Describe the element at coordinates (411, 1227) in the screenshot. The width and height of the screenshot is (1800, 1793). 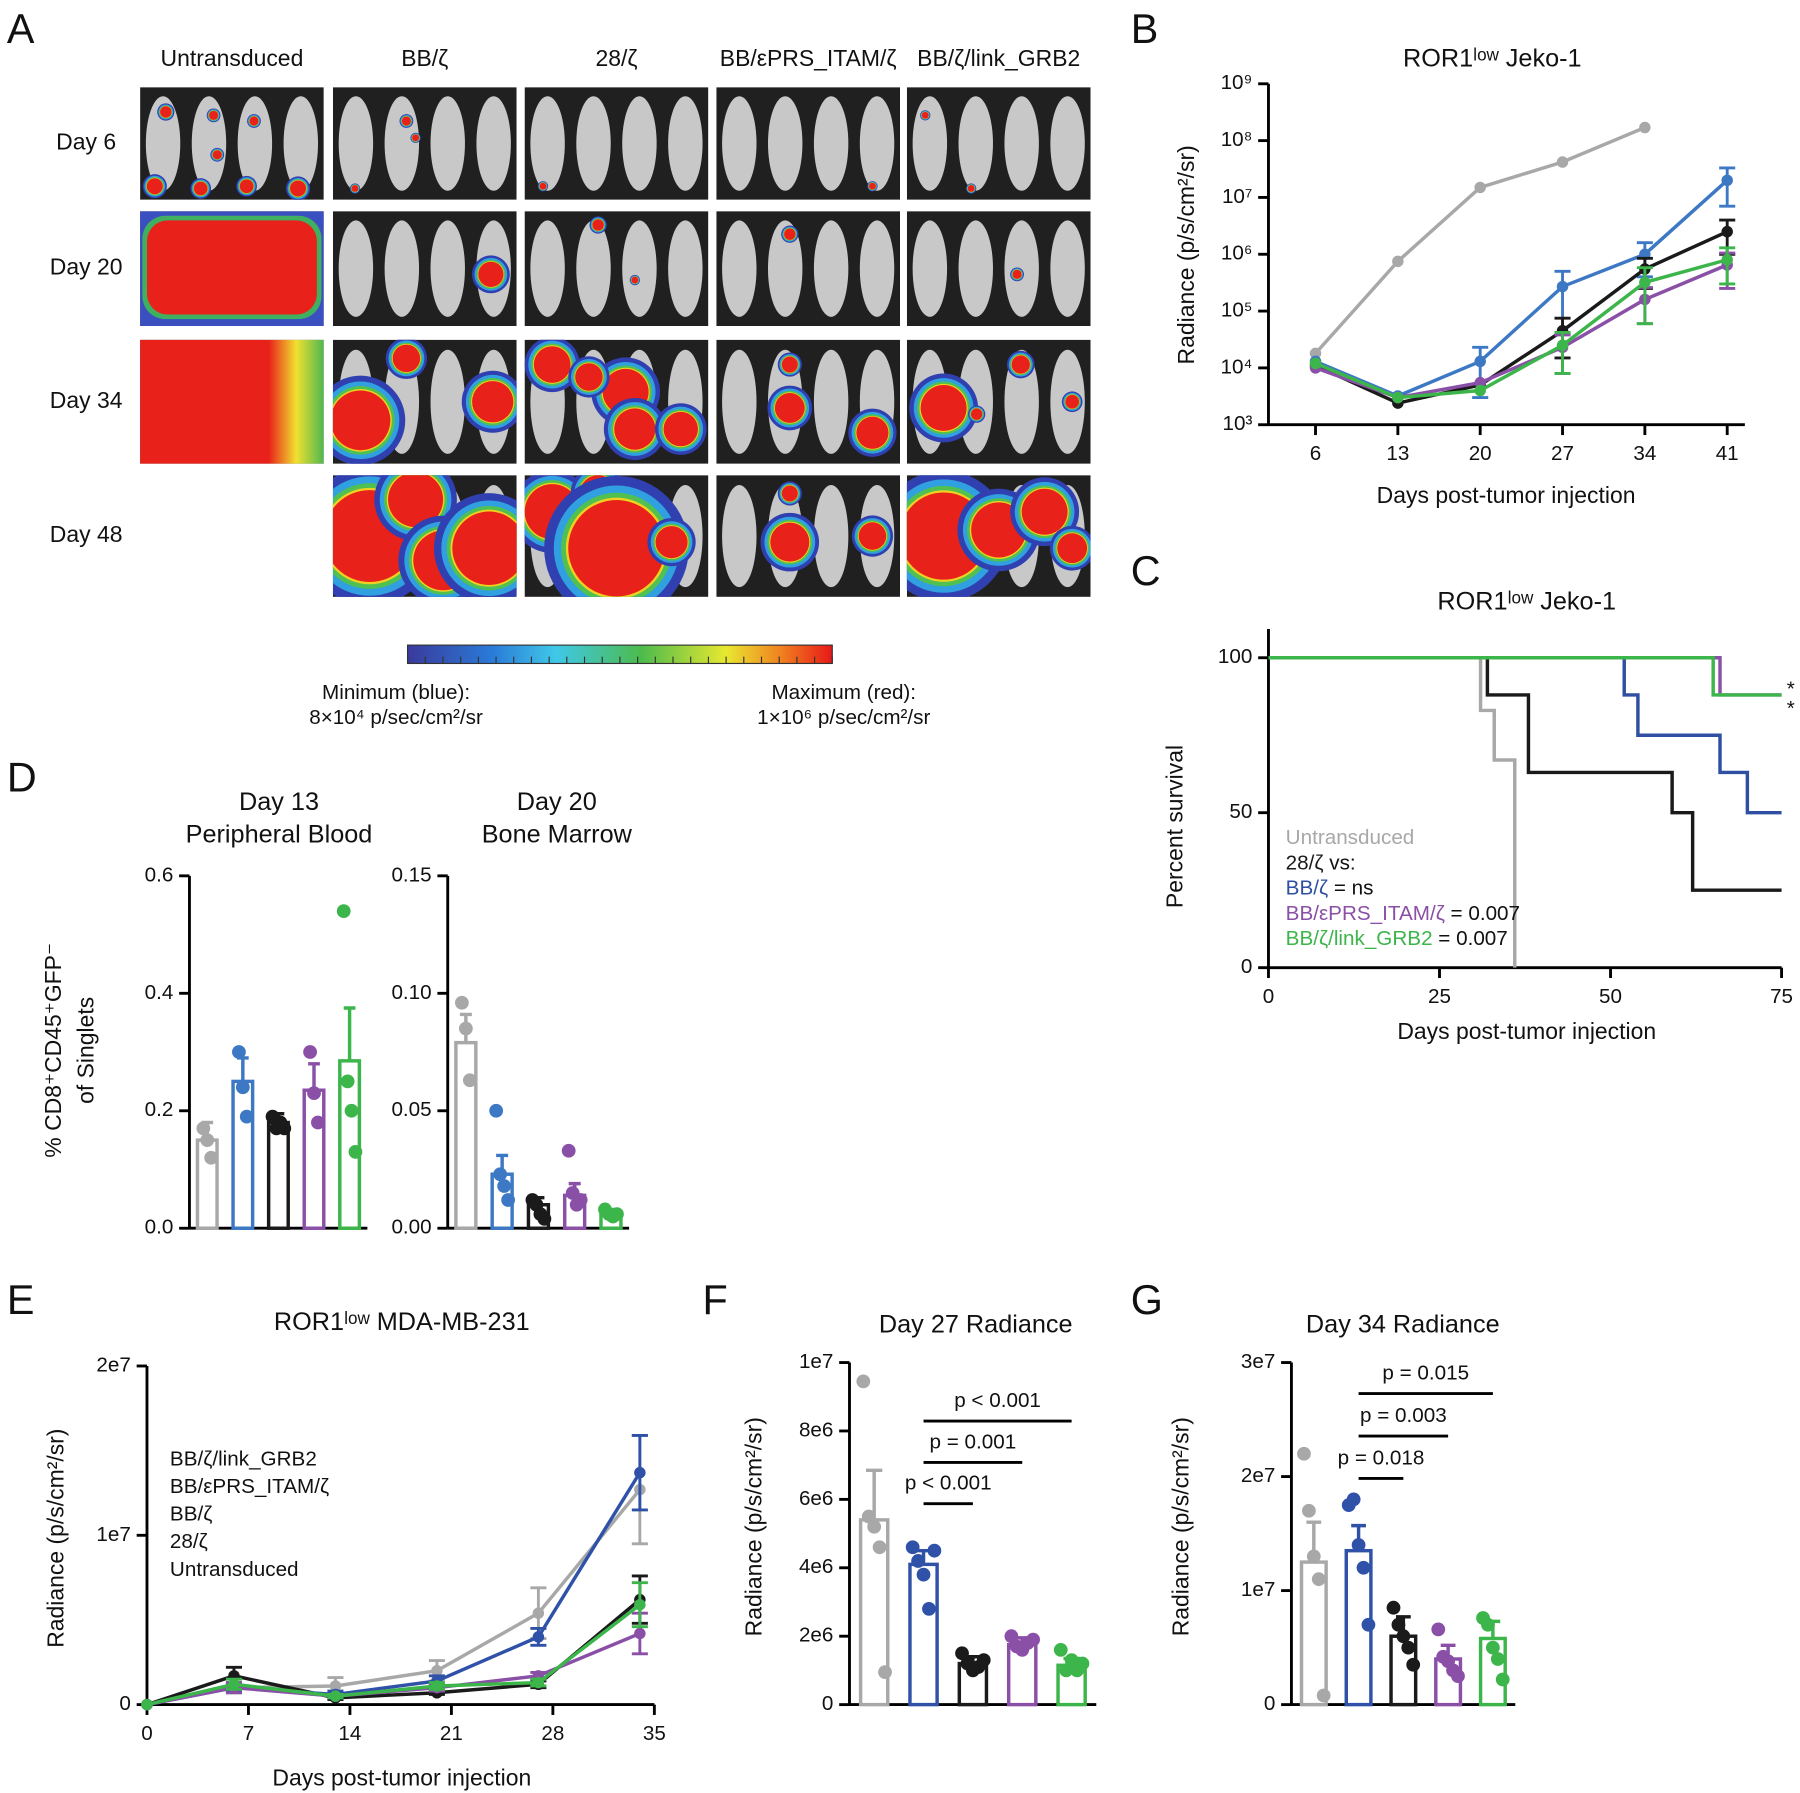
I see `y-tick-label: 0.00` at that location.